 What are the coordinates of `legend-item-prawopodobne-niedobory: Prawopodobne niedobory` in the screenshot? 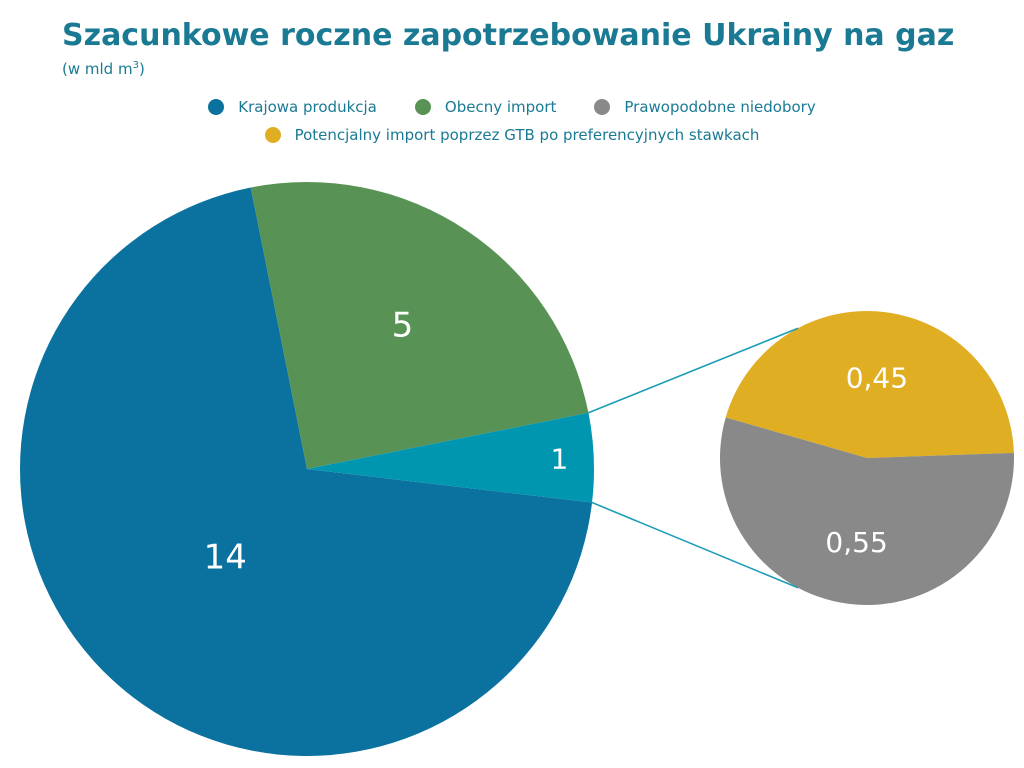 It's located at (705, 107).